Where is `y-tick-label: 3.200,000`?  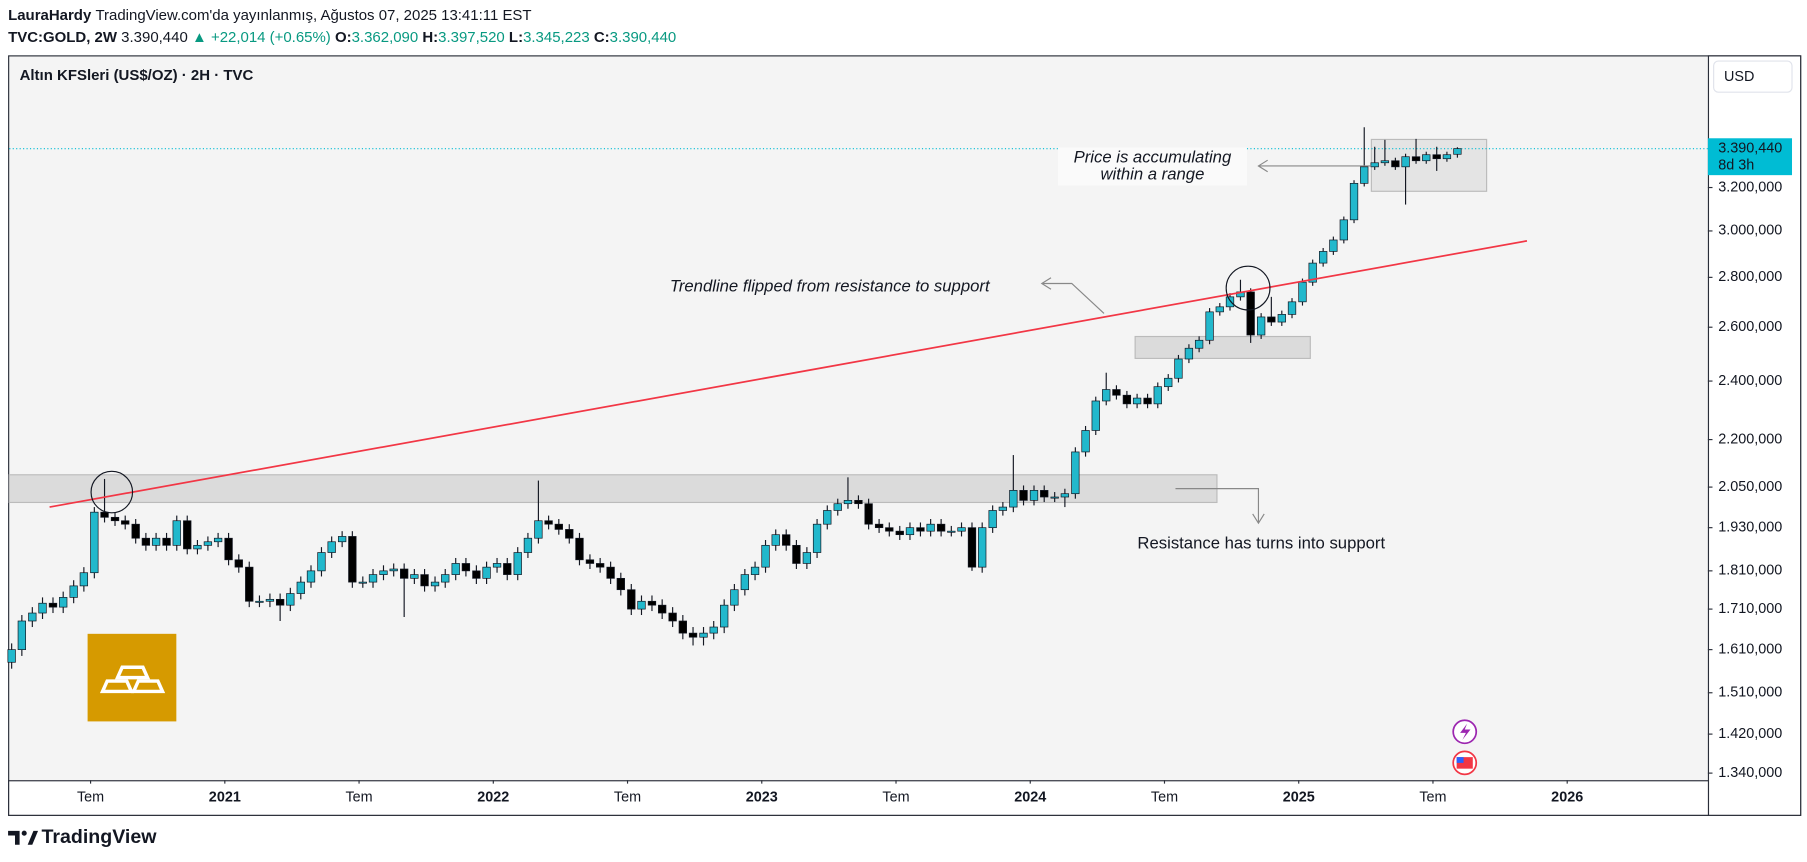
y-tick-label: 3.200,000 is located at coordinates (1750, 187).